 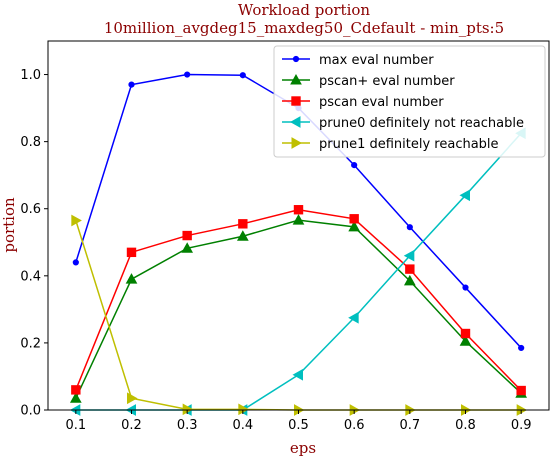 What do you see at coordinates (131, 425) in the screenshot?
I see `x-tick-label: 0.2` at bounding box center [131, 425].